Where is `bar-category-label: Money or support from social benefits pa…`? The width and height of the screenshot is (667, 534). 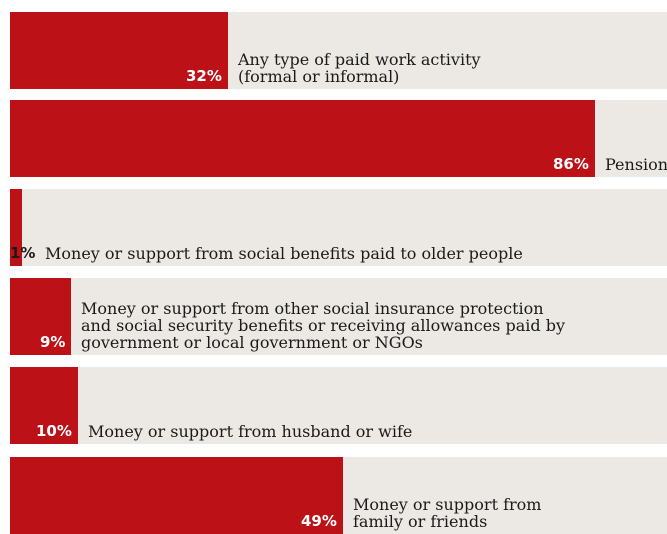 bar-category-label: Money or support from social benefits pa… is located at coordinates (284, 253).